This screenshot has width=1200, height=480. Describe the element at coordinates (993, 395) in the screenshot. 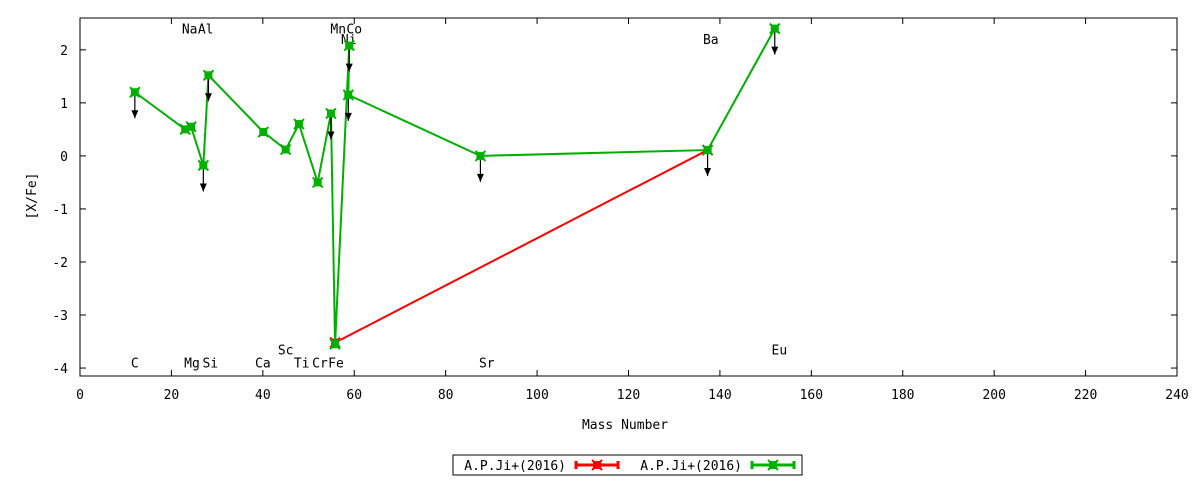

I see `x-tick-label: 200` at that location.